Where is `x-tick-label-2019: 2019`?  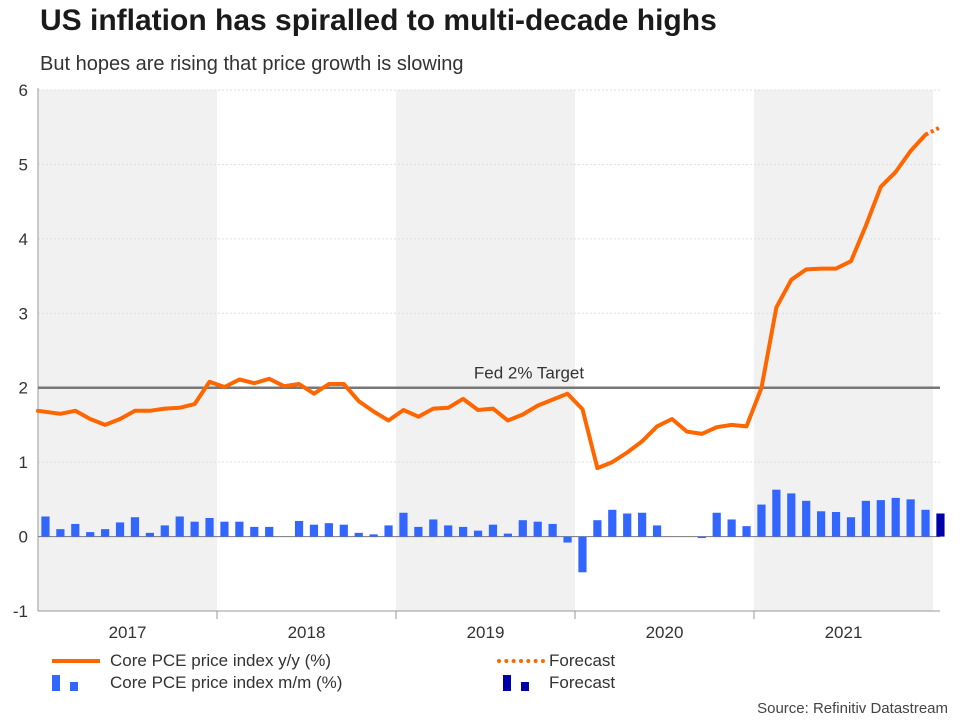
x-tick-label-2019: 2019 is located at coordinates (486, 632).